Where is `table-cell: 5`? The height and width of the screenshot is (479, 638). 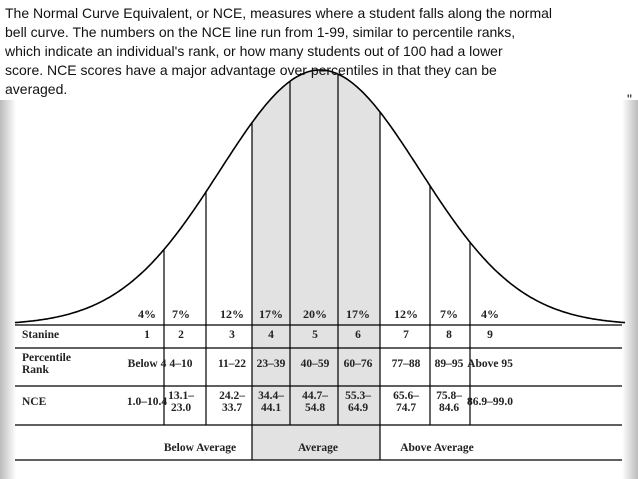 table-cell: 5 is located at coordinates (315, 335).